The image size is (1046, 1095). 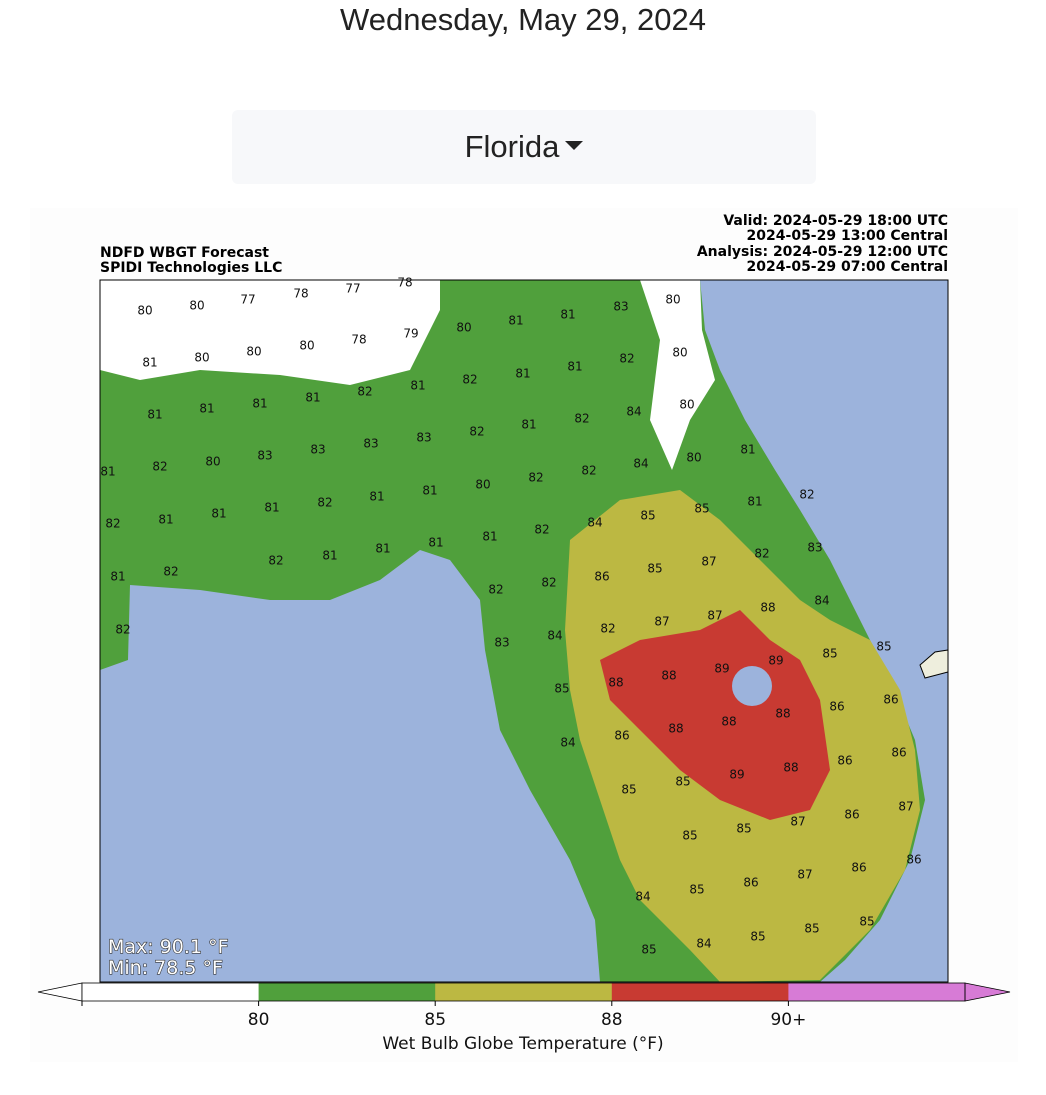 I want to click on colorbar-outline, so click(x=523, y=992).